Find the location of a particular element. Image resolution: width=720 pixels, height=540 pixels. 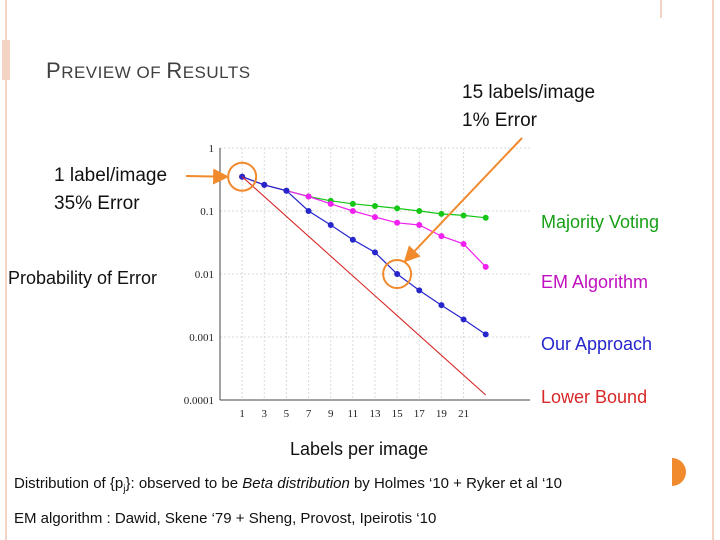

y-tick-label: 0.0001 is located at coordinates (199, 401).